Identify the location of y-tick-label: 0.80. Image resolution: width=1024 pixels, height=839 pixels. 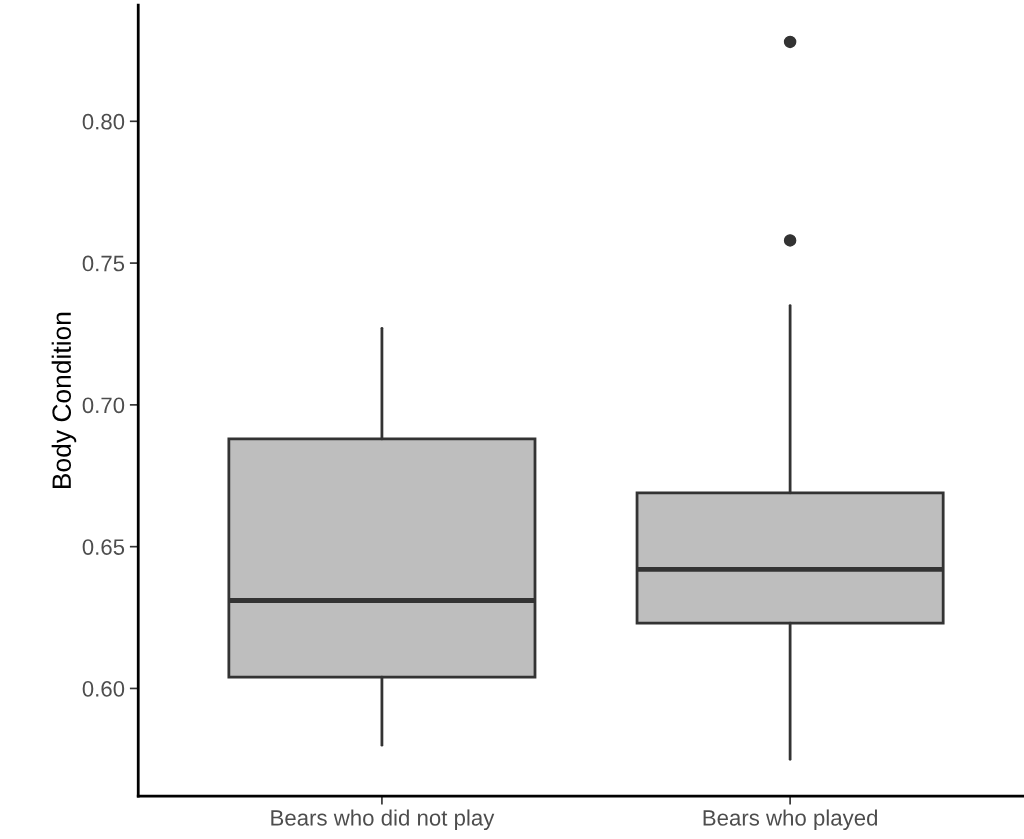
(103, 121).